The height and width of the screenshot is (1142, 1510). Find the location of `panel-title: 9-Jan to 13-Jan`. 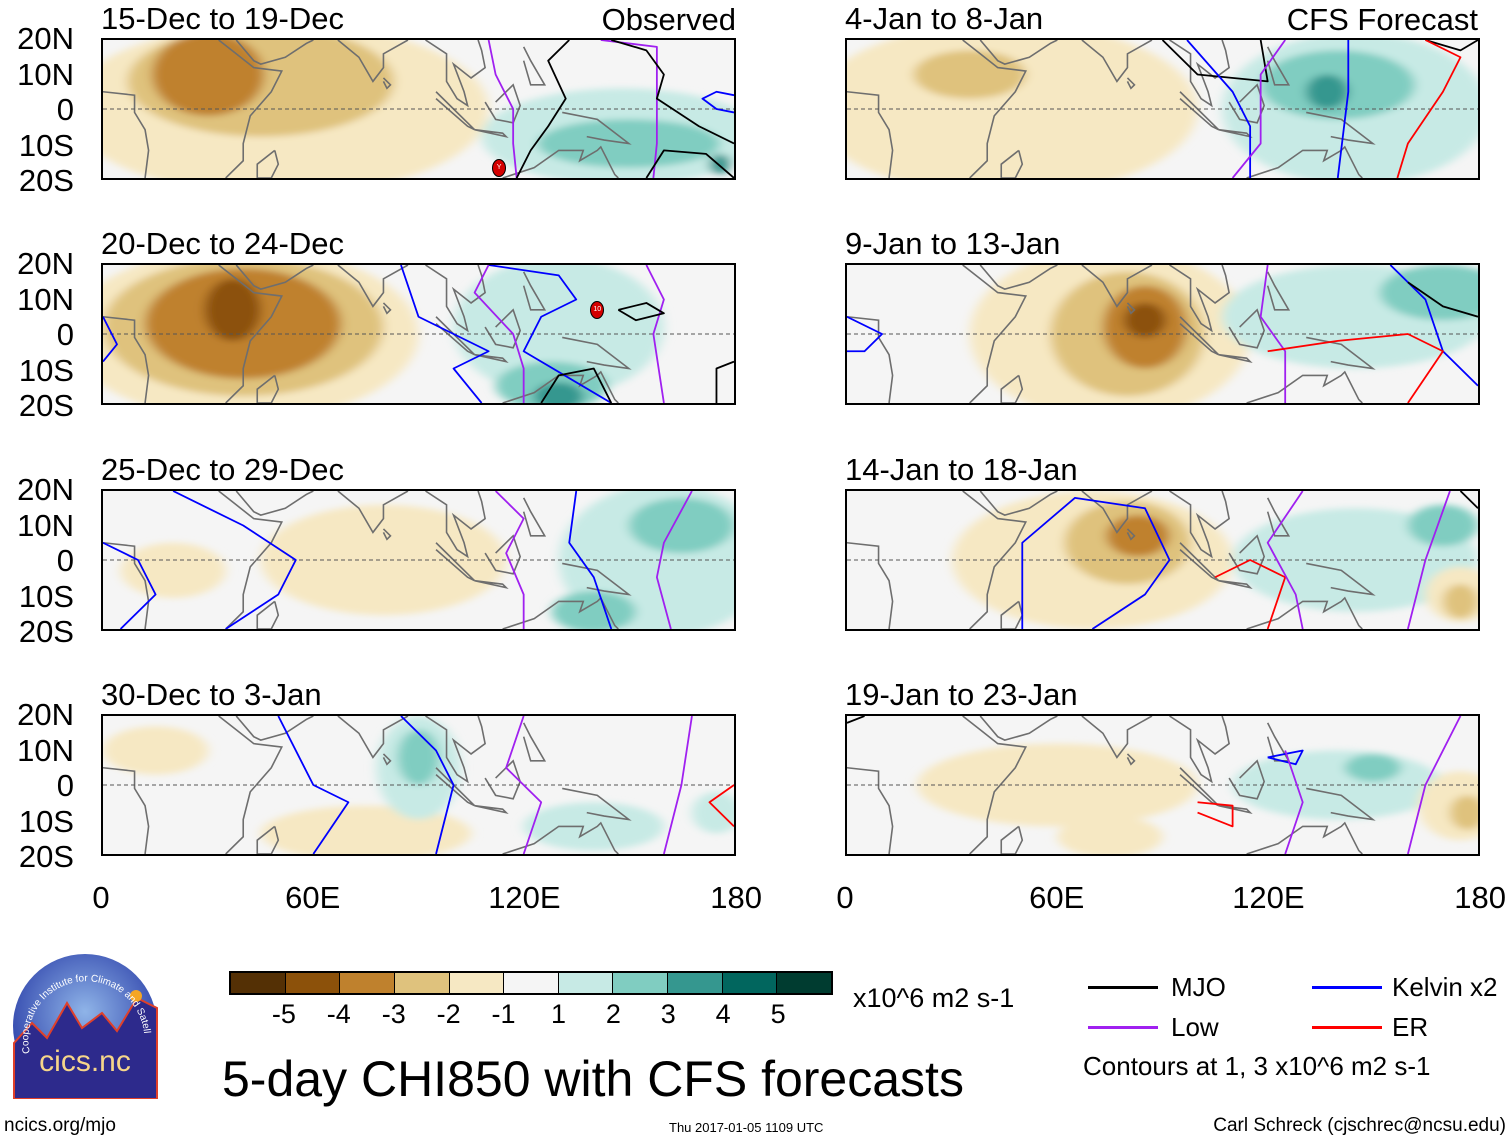

panel-title: 9-Jan to 13-Jan is located at coordinates (953, 243).